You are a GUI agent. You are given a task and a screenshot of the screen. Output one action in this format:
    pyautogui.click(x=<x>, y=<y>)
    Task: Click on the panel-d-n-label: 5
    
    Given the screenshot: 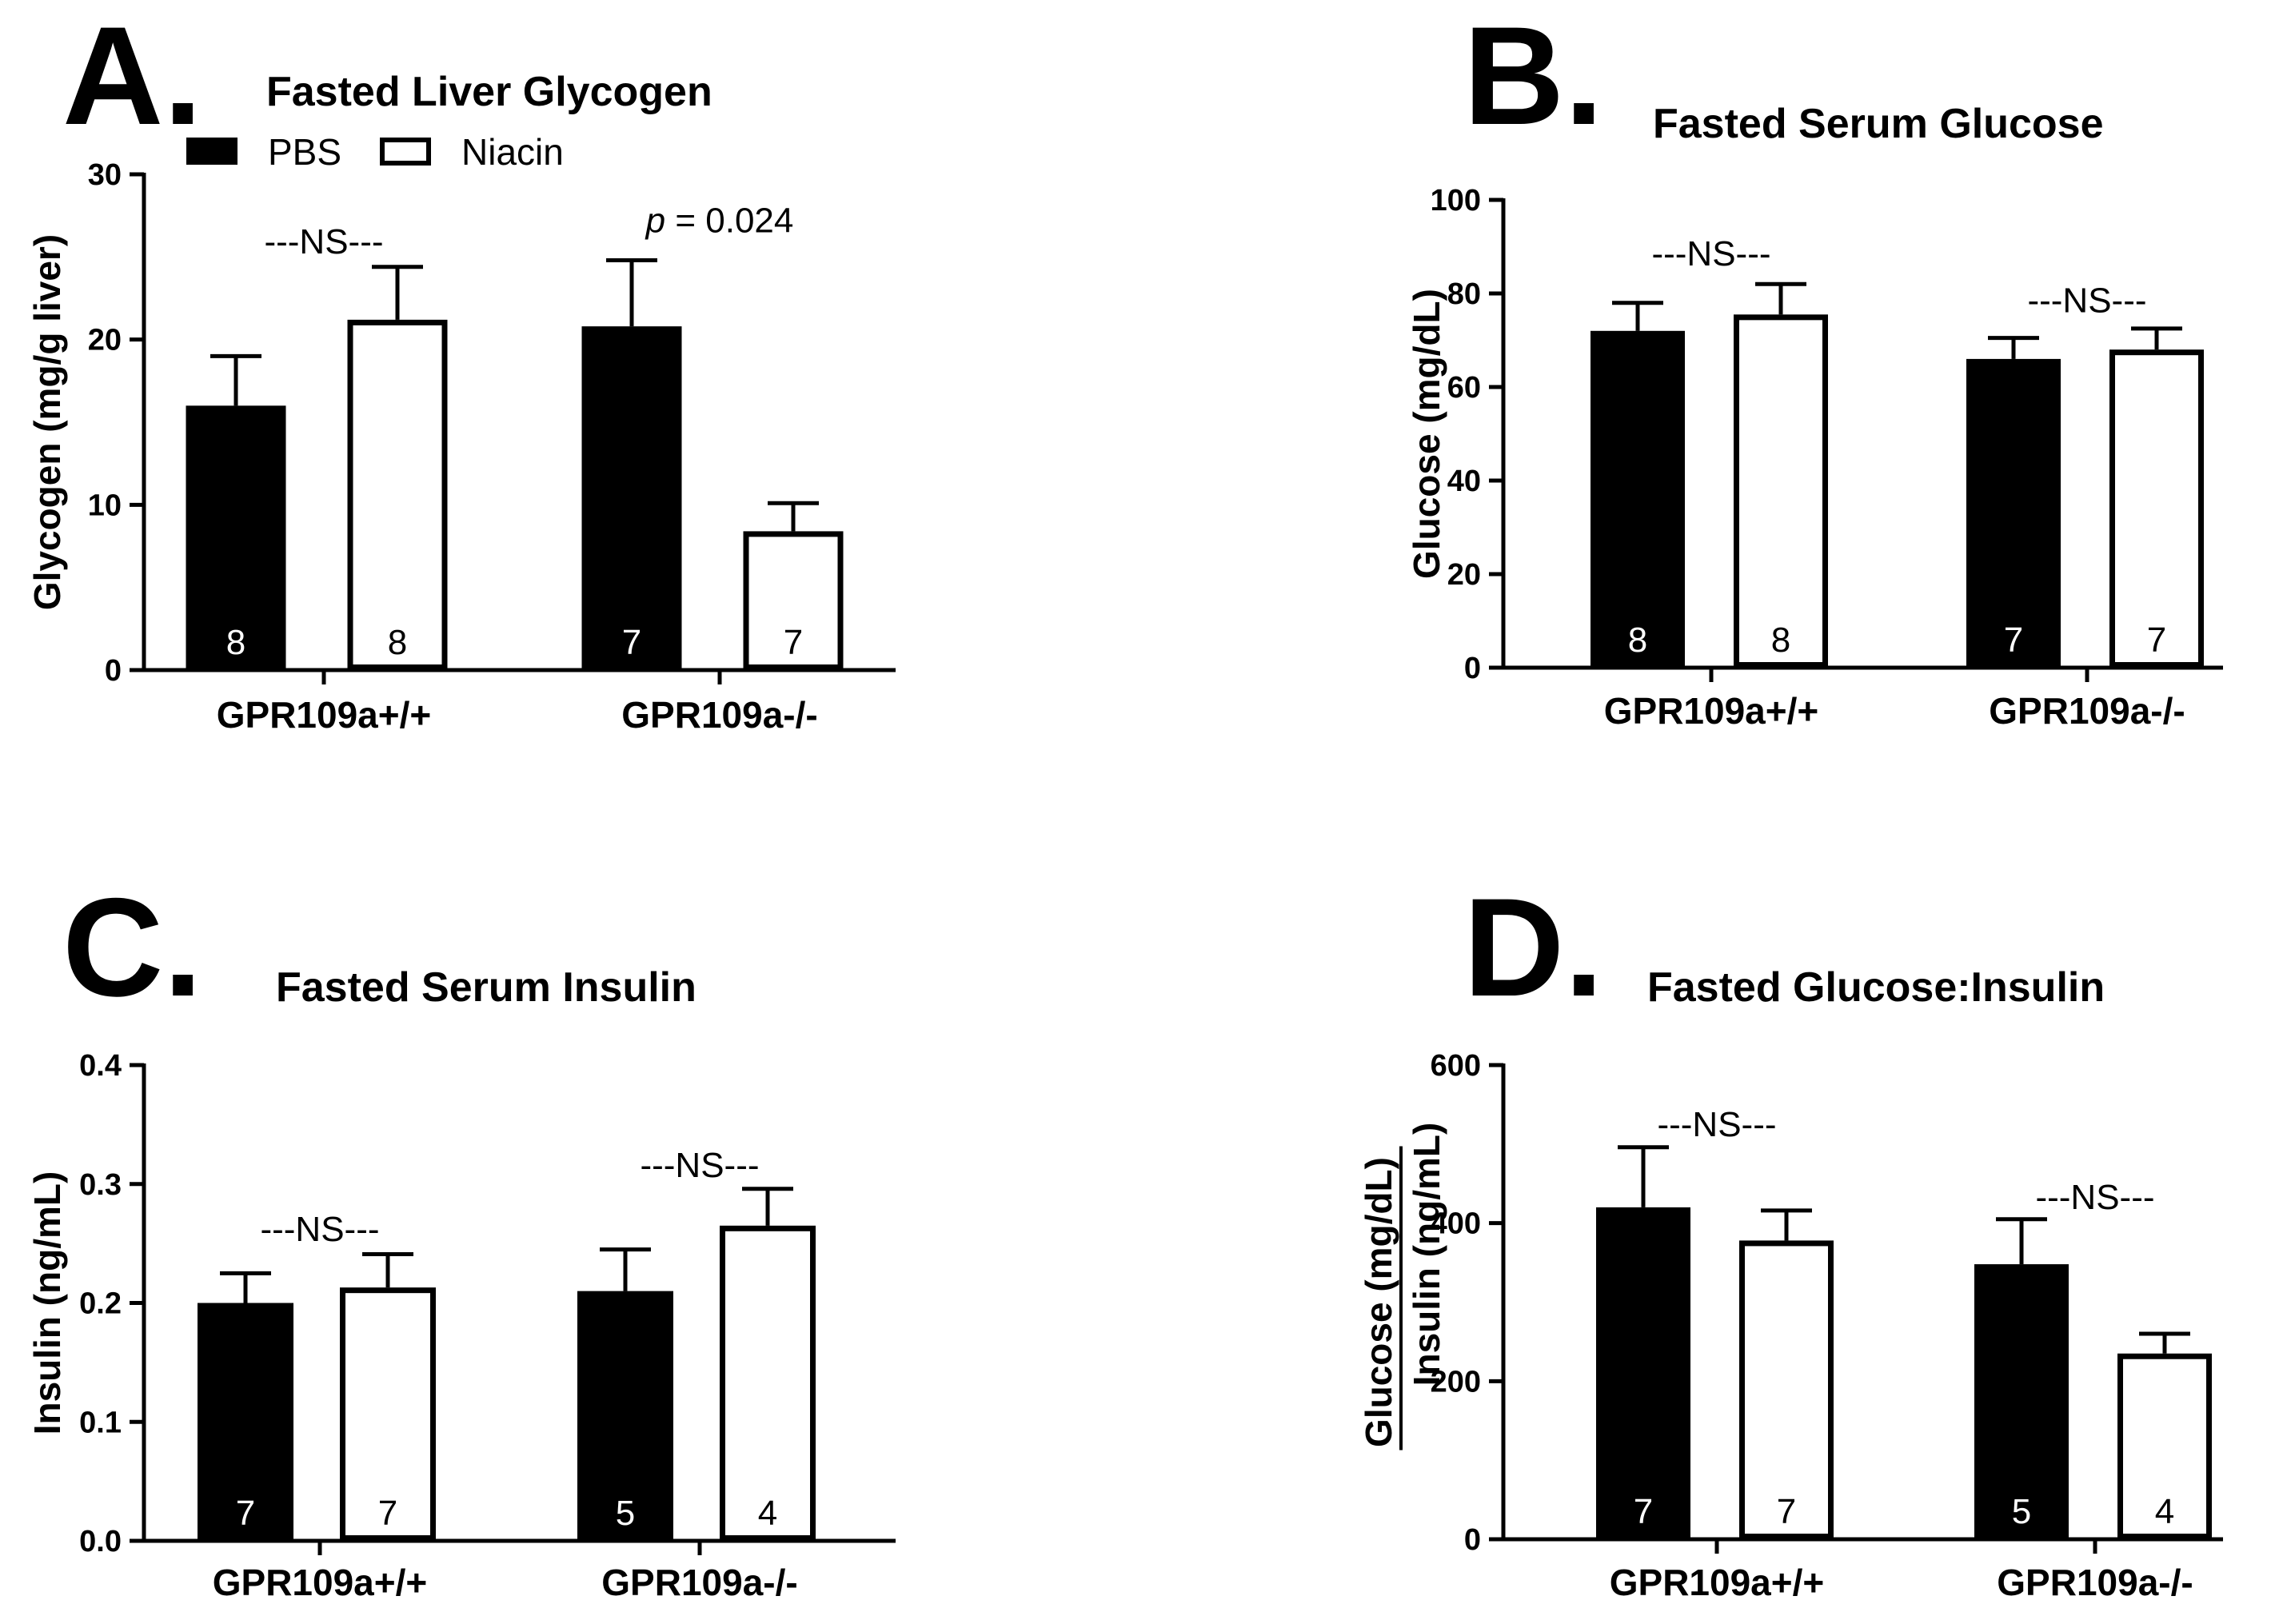 What is the action you would take?
    pyautogui.click(x=2022, y=1512)
    